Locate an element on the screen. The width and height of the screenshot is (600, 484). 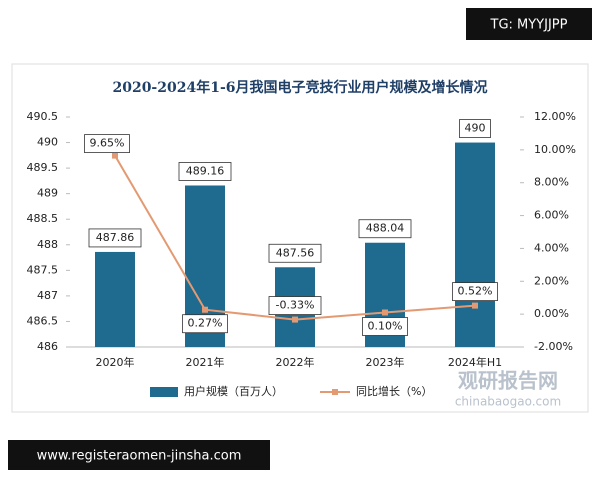
x-tick-label: 2020年 is located at coordinates (115, 362).